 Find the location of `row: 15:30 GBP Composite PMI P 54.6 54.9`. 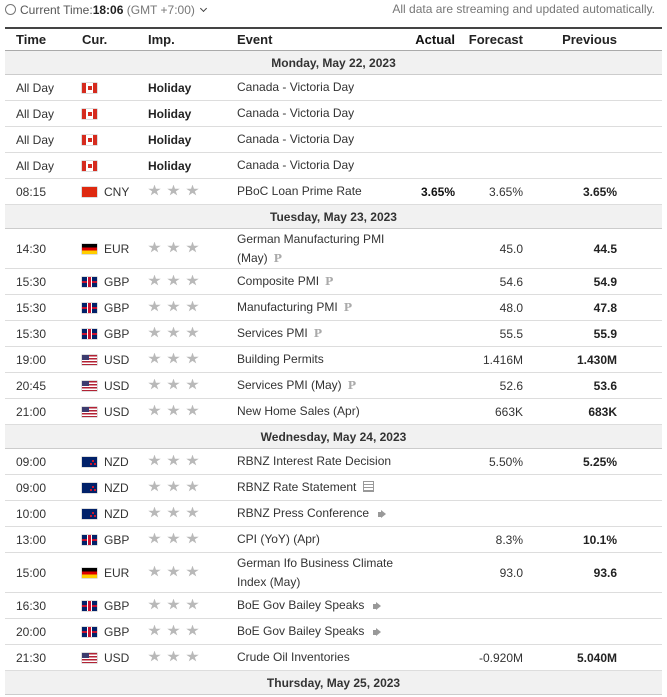

row: 15:30 GBP Composite PMI P 54.6 54.9 is located at coordinates (333, 281).